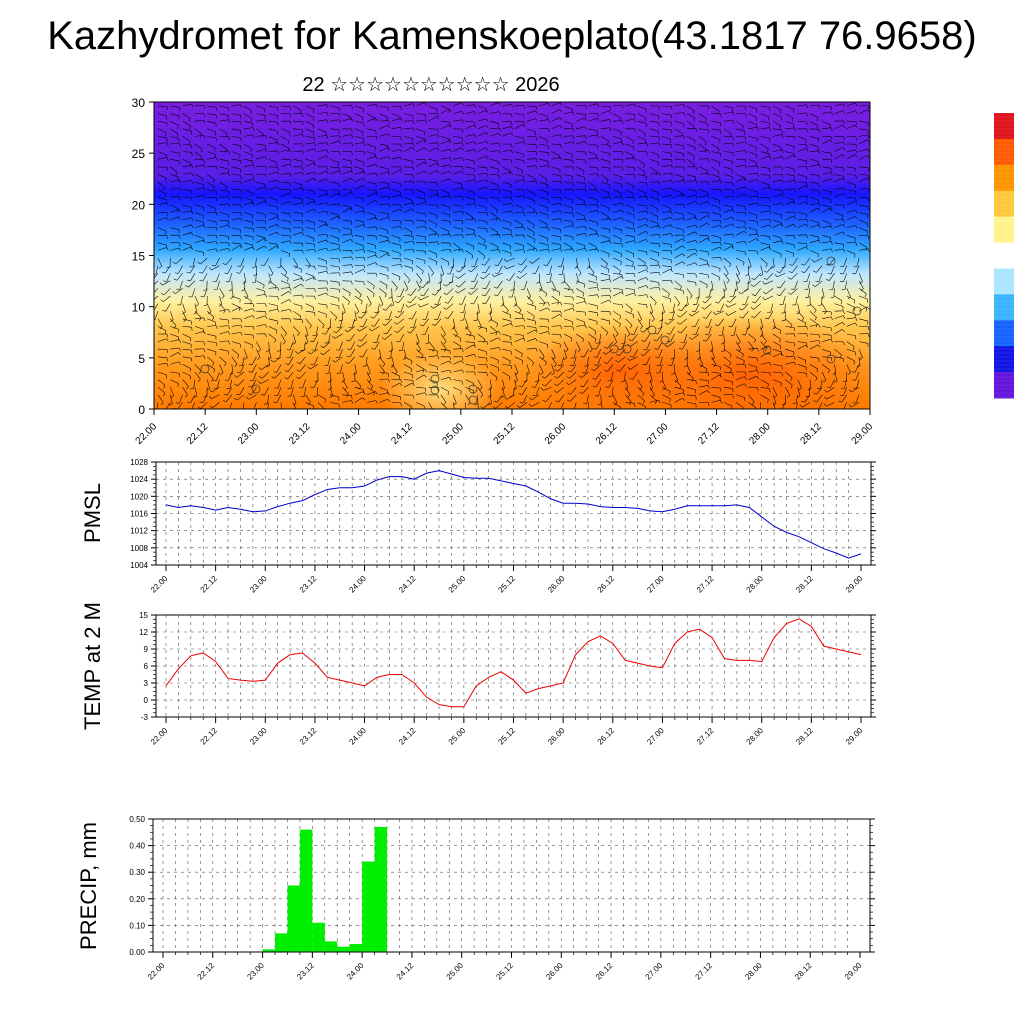  Describe the element at coordinates (556, 434) in the screenshot. I see `x-tick-label: 26.00` at that location.